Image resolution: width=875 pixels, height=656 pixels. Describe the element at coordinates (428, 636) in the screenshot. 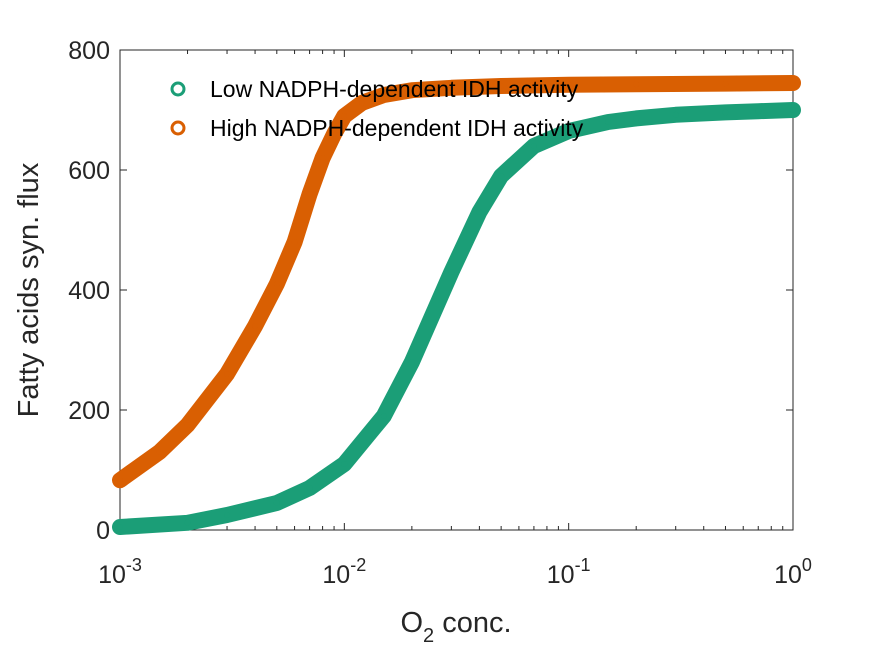

I see `x-axis-title-subscript: 2` at that location.